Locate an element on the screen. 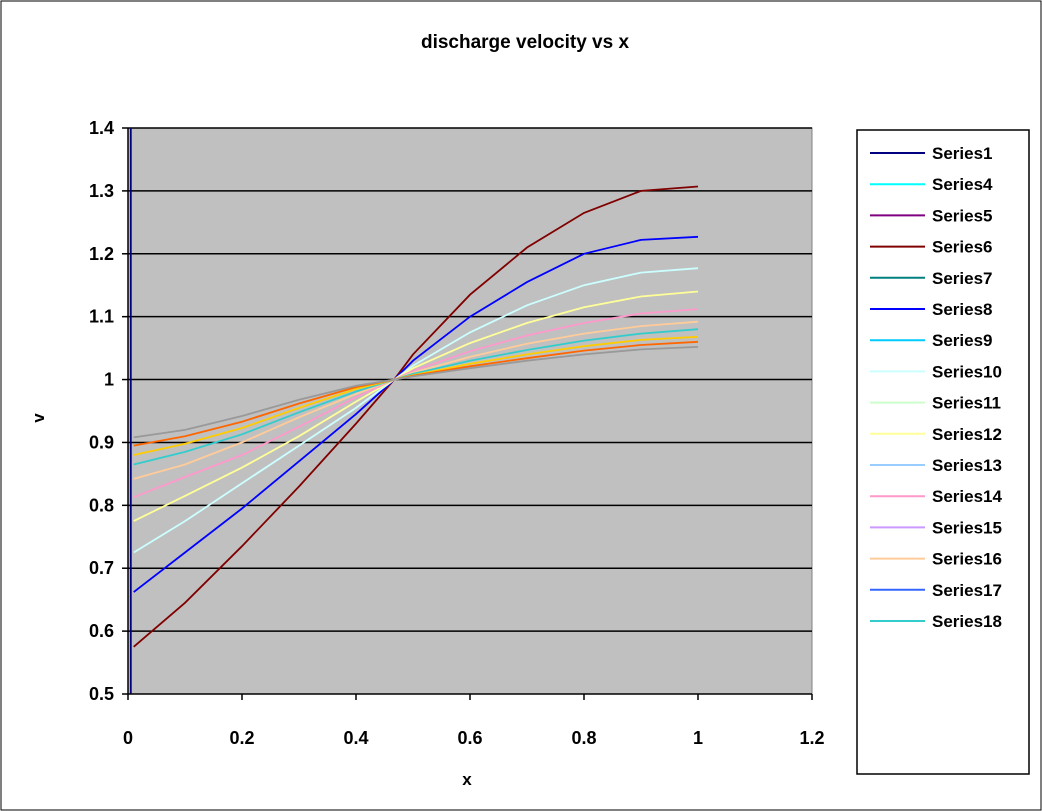  legend-label: Series9 is located at coordinates (962, 340).